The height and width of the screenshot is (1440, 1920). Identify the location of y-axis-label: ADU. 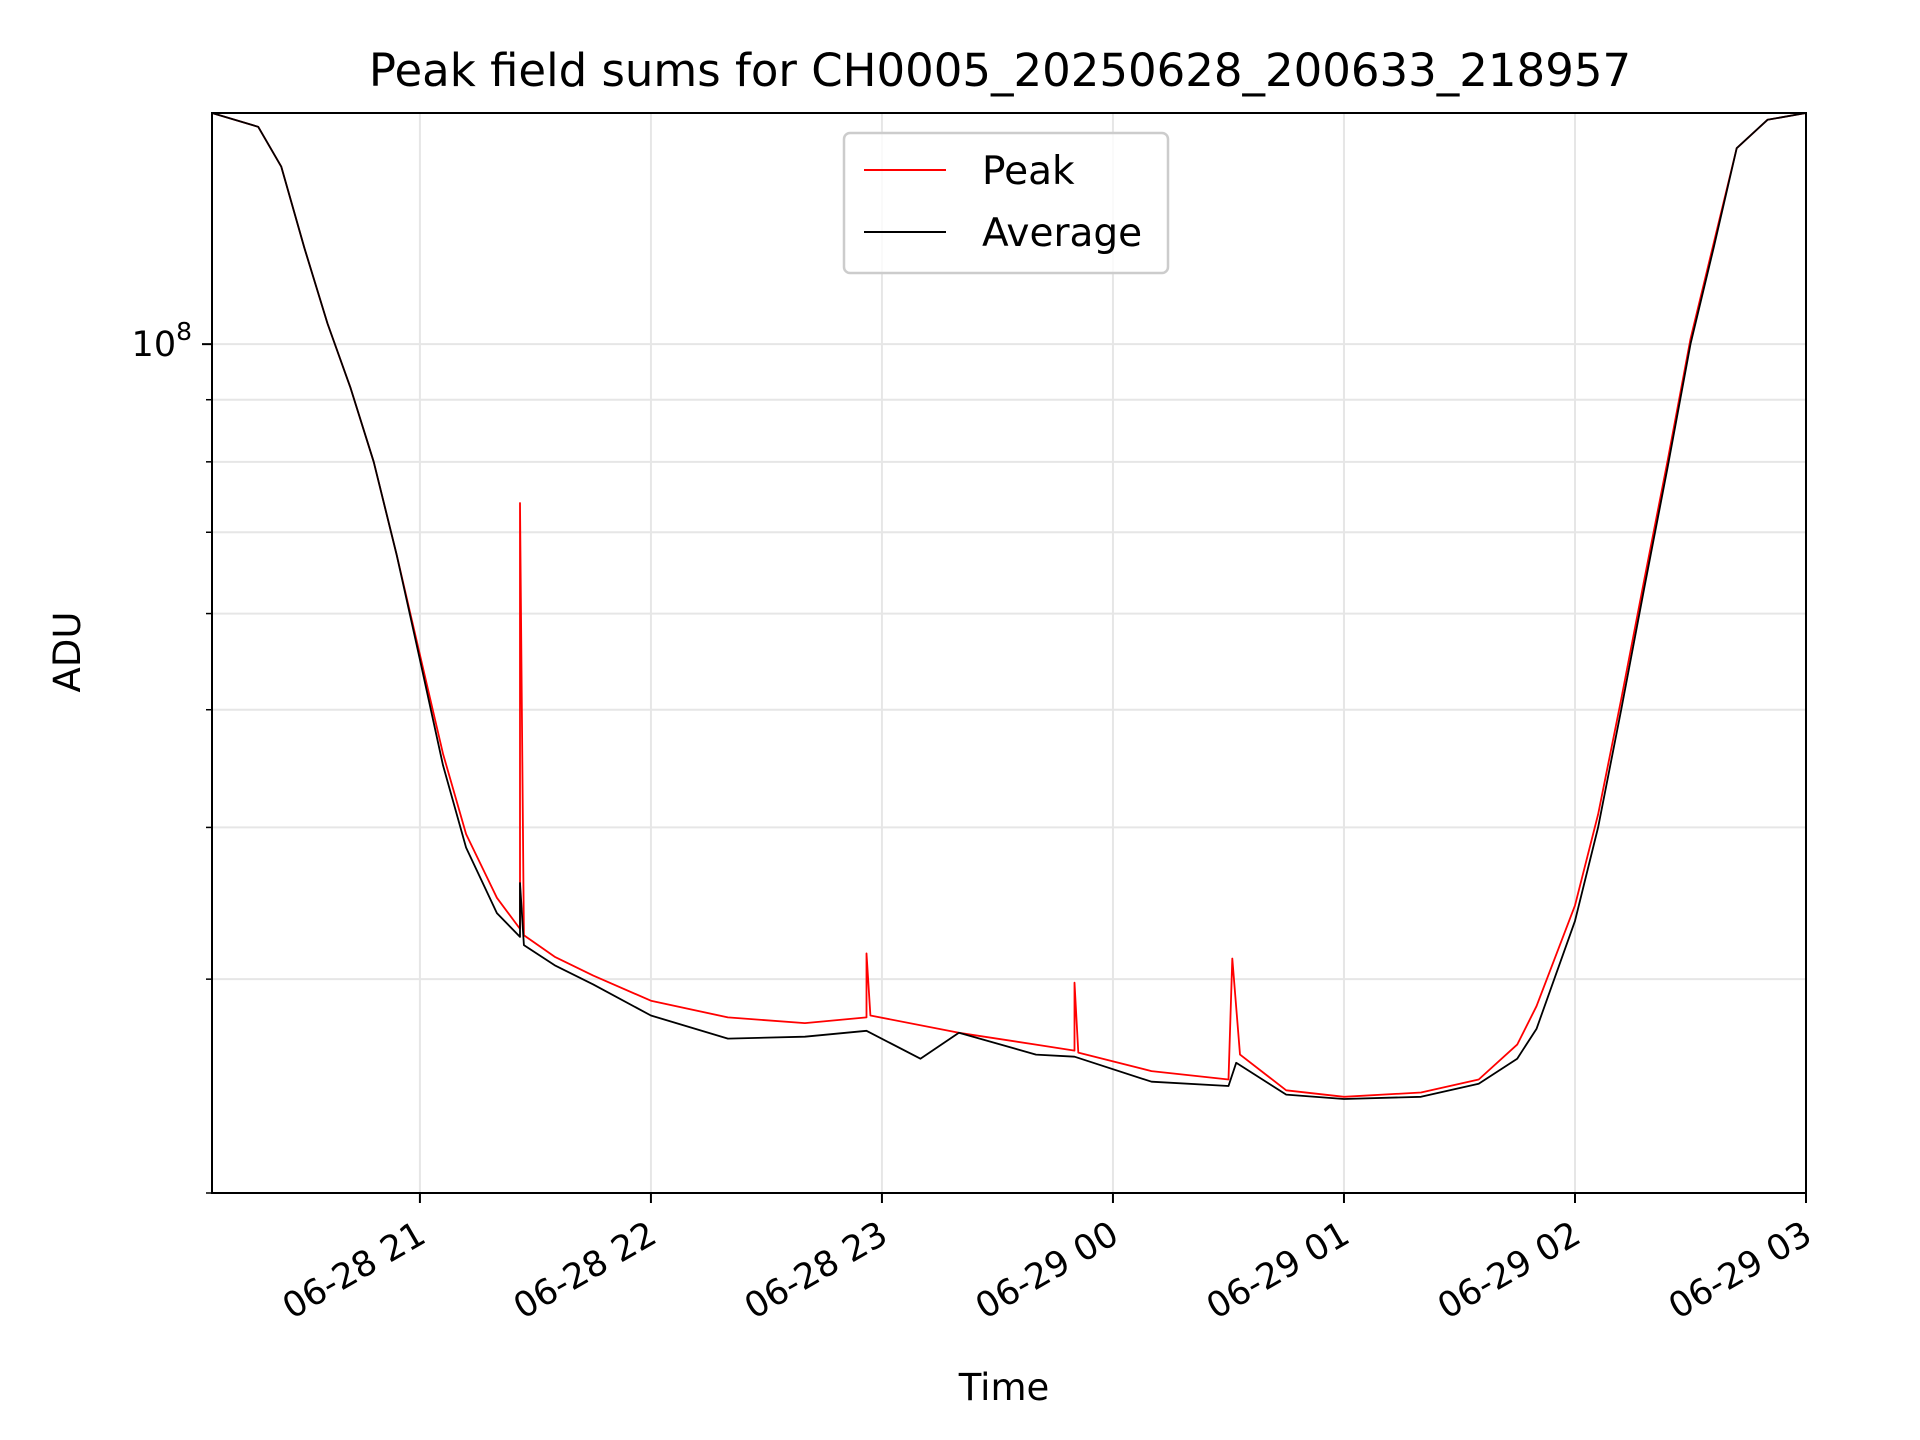
(67, 652).